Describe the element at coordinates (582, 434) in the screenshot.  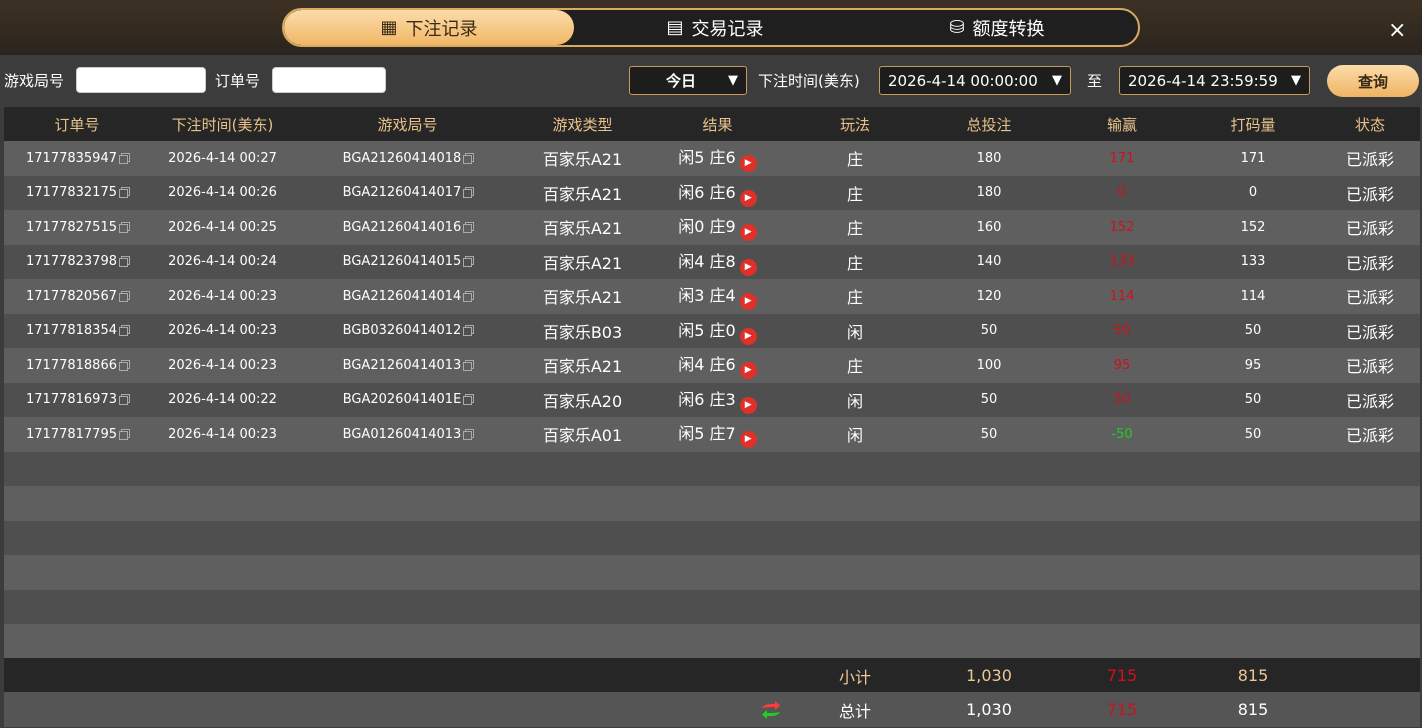
I see `game-type-cell: 百家乐A01` at that location.